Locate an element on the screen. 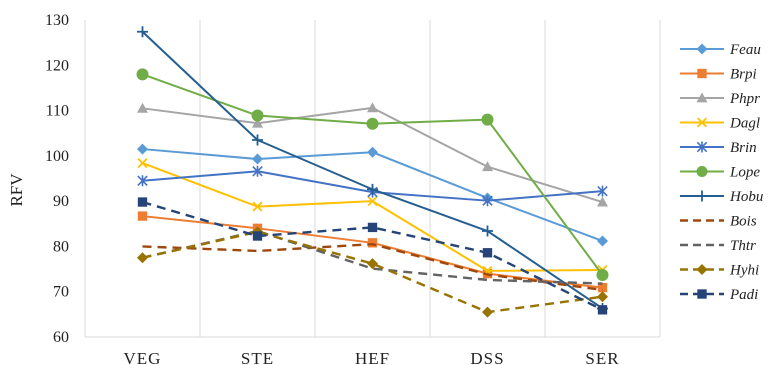  x-tick-label: VEG is located at coordinates (143, 357).